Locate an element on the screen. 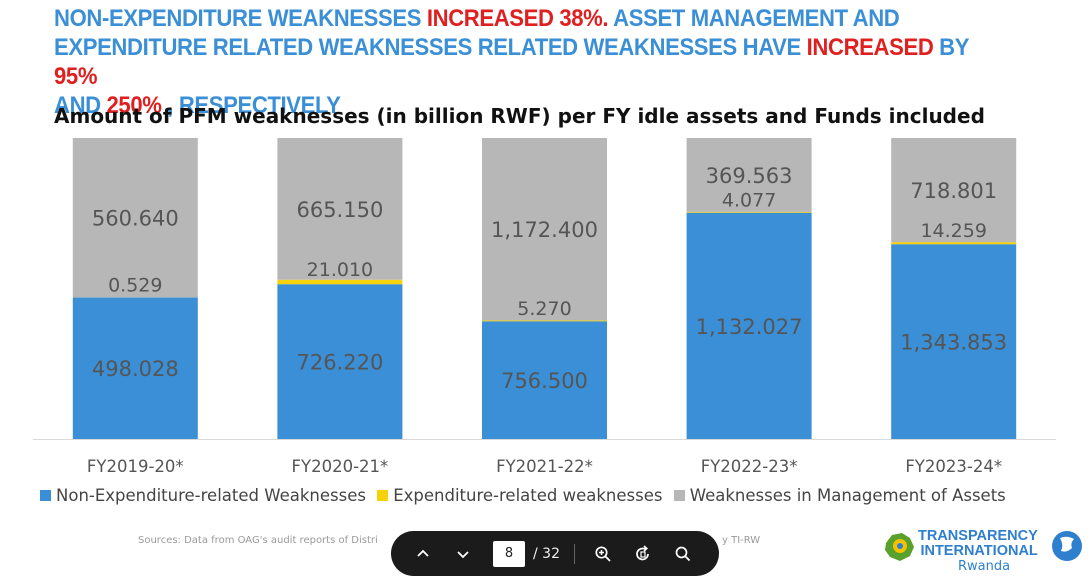 The width and height of the screenshot is (1091, 586). rotate-icon is located at coordinates (642, 552).